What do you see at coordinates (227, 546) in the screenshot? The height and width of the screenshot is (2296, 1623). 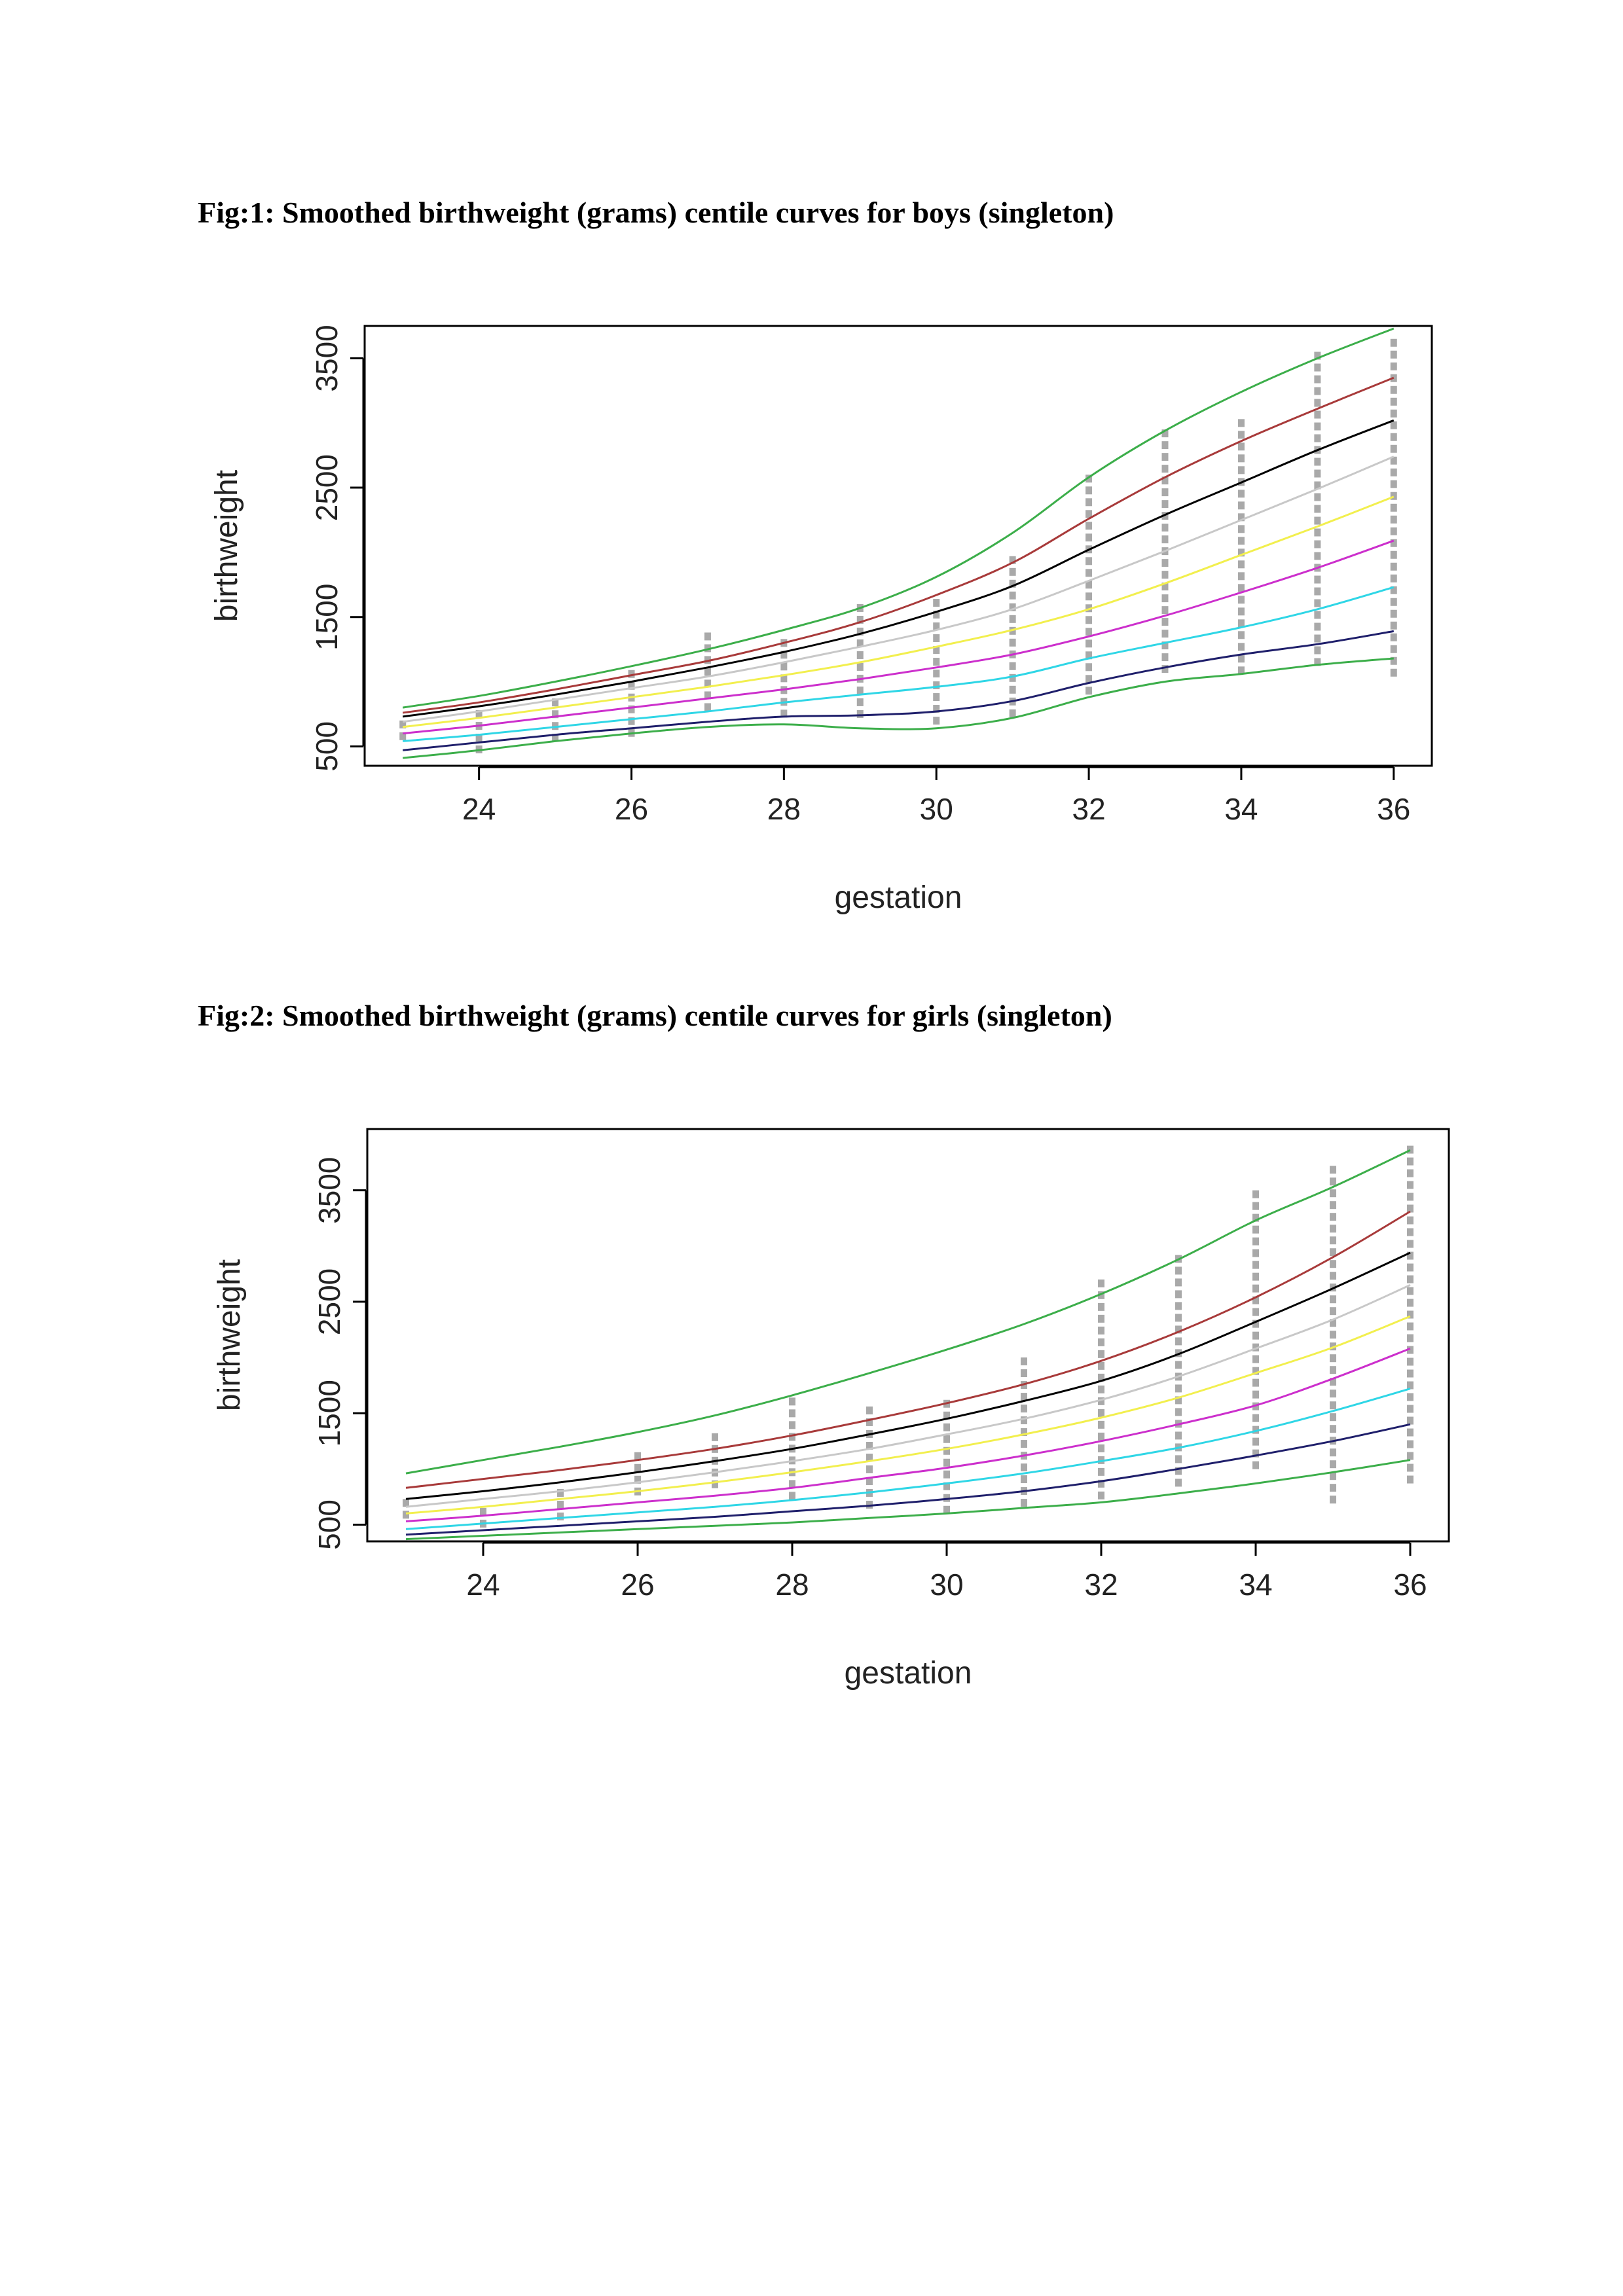 I see `y-axis-title: birthweight` at bounding box center [227, 546].